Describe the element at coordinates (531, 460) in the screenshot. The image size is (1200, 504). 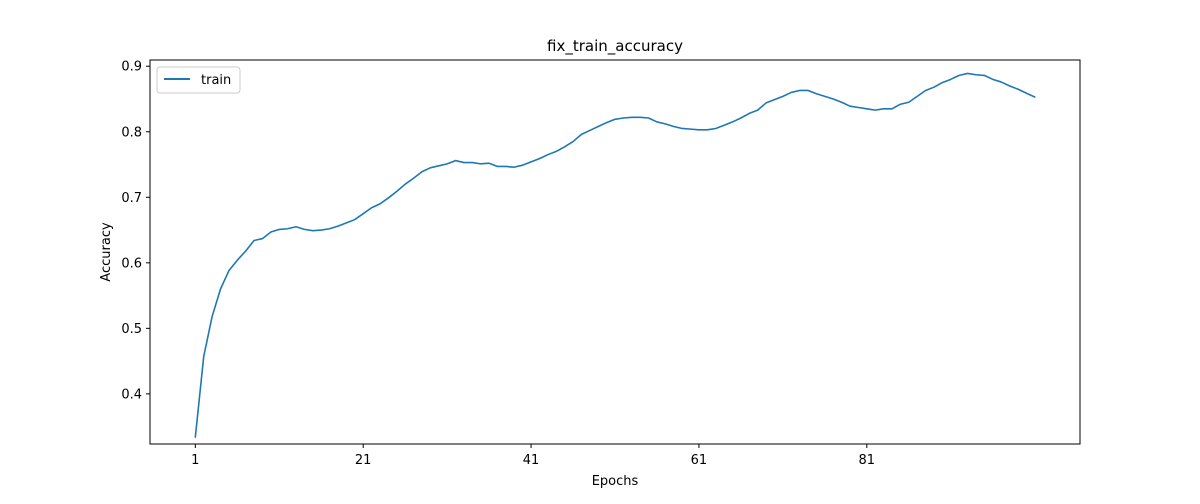
I see `x-tick-label: 41` at that location.